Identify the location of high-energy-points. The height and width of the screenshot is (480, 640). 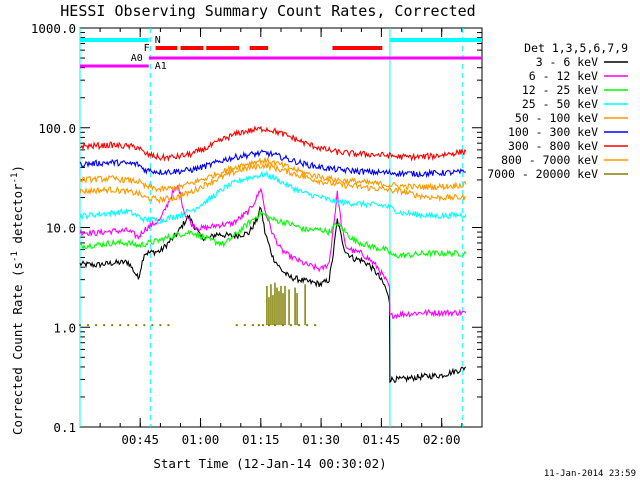
(198, 304).